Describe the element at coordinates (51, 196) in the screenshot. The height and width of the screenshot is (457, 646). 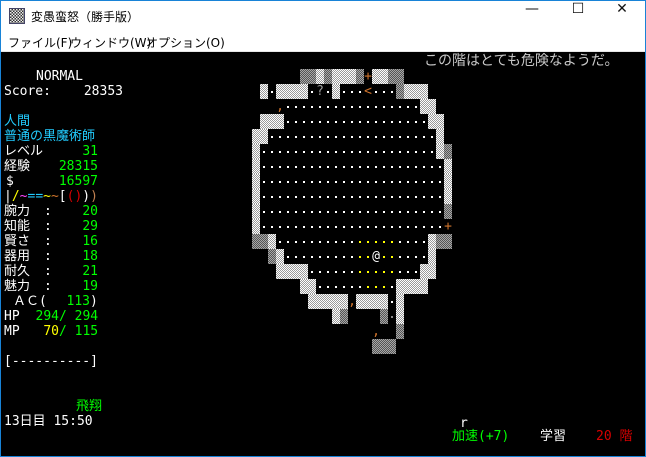
I see `equipment-summary: |/~==~~[()))` at that location.